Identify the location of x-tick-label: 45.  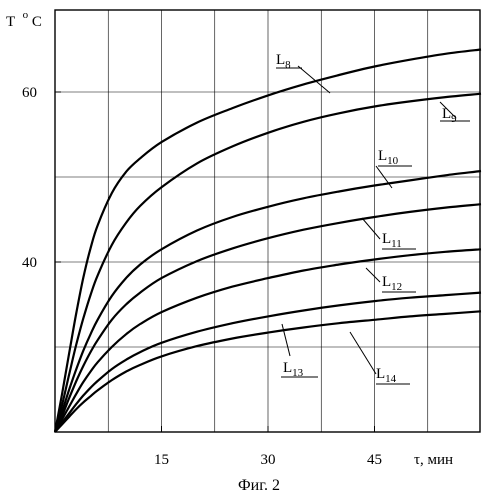
(374, 460).